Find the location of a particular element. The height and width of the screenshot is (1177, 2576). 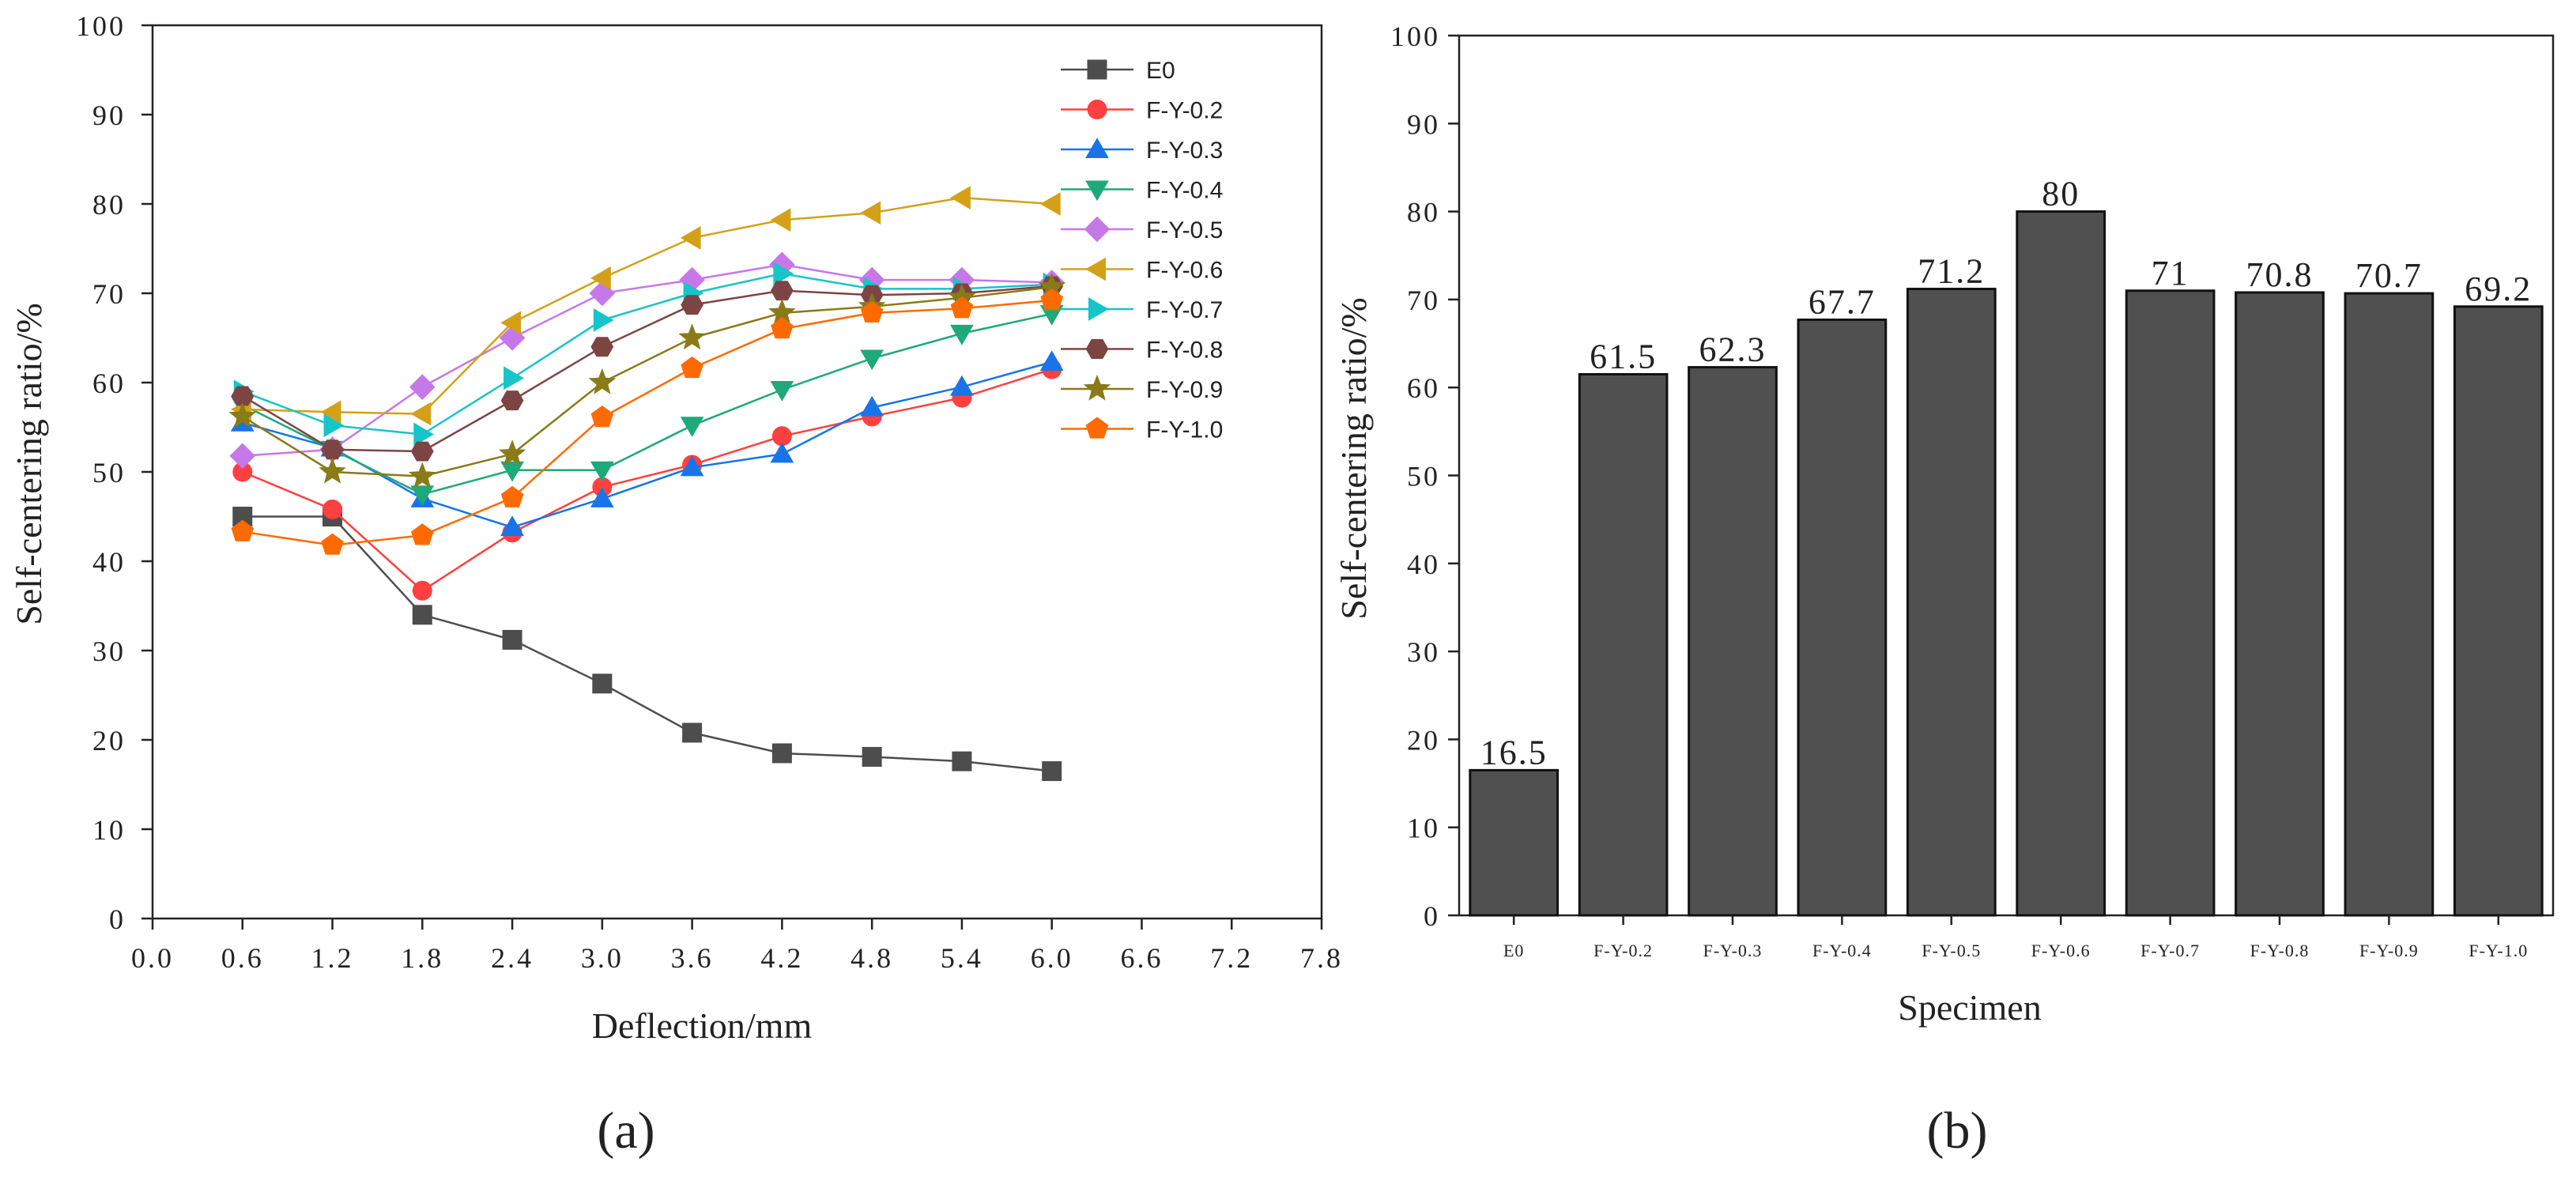

chart-a-y-tick-label: 90 is located at coordinates (109, 115).